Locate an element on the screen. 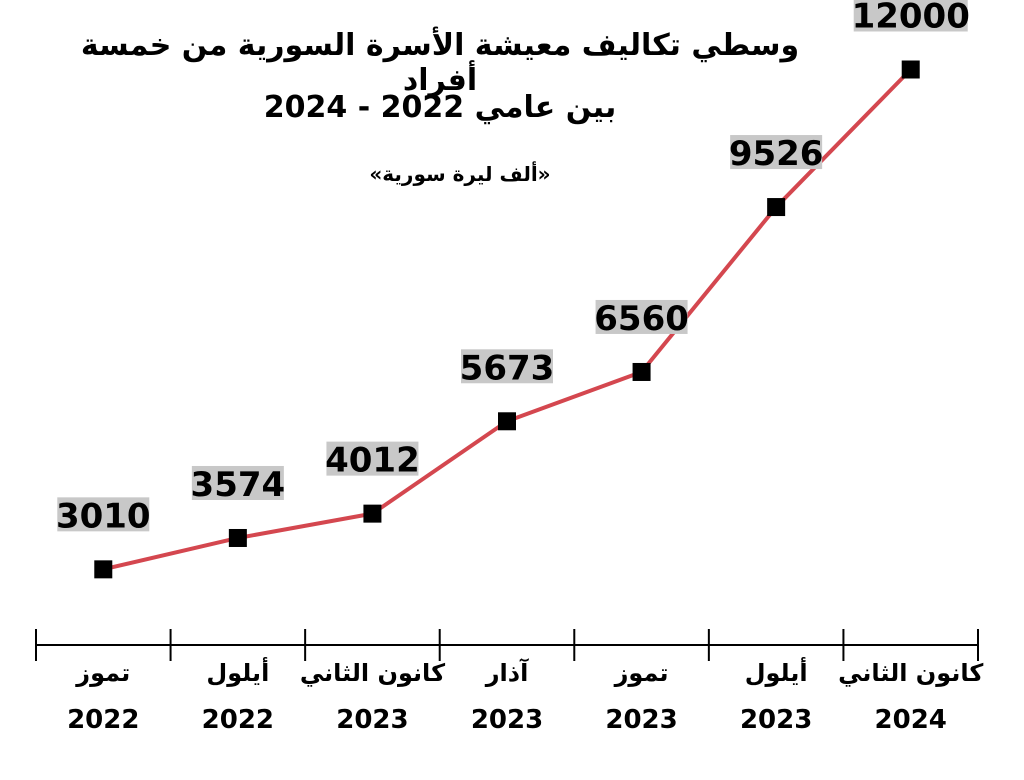 Image resolution: width=1024 pixels, height=780 pixels. data-label: 5673 is located at coordinates (507, 368).